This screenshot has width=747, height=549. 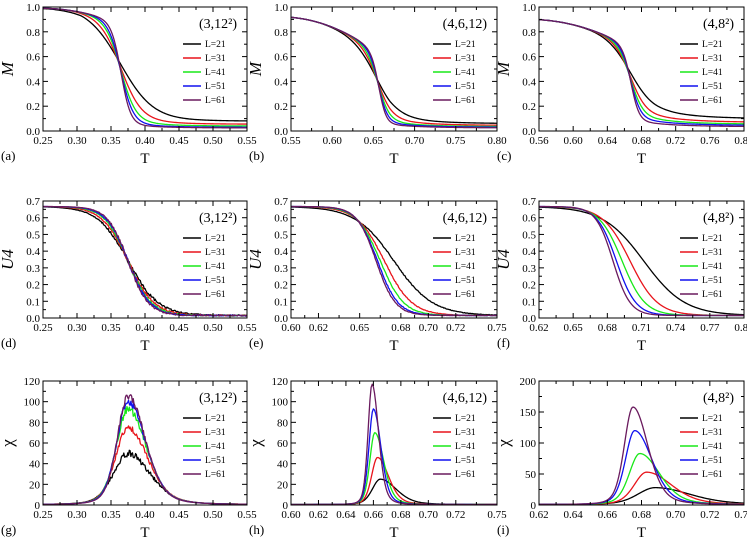 What do you see at coordinates (33, 202) in the screenshot?
I see `y-tick-label: 0.7` at bounding box center [33, 202].